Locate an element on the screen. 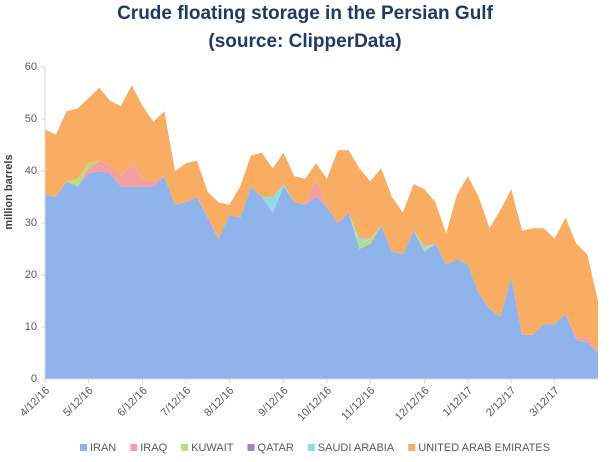 The height and width of the screenshot is (462, 609). legend-label: UNITED ARAB EMIRATES is located at coordinates (484, 448).